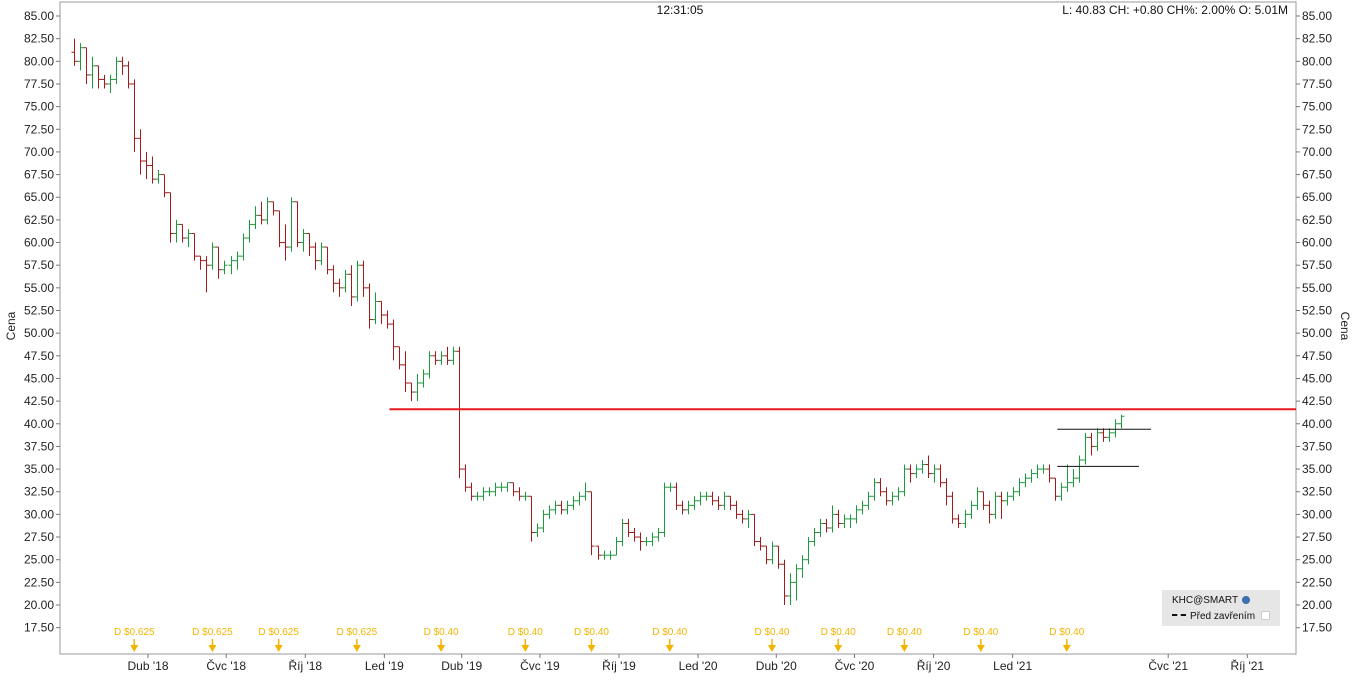  What do you see at coordinates (39, 628) in the screenshot?
I see `y-tick-label-left: 17.50` at bounding box center [39, 628].